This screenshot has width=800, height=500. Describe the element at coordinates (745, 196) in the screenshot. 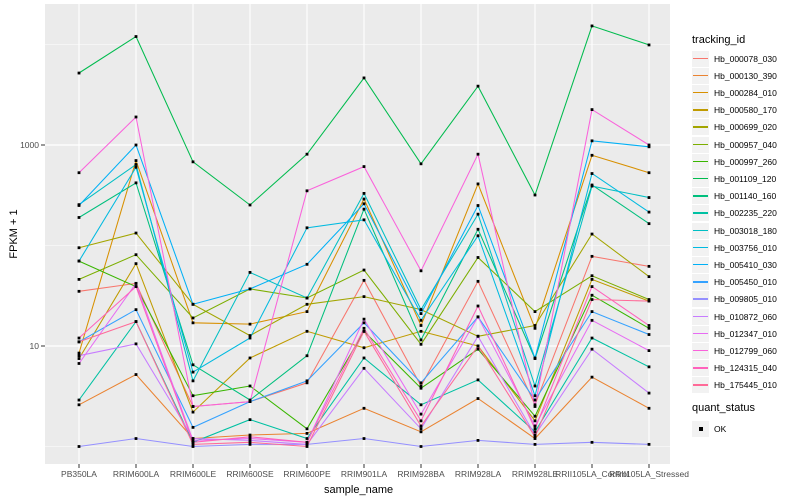

I see `legend-entry-label: Hb_001140_160` at that location.